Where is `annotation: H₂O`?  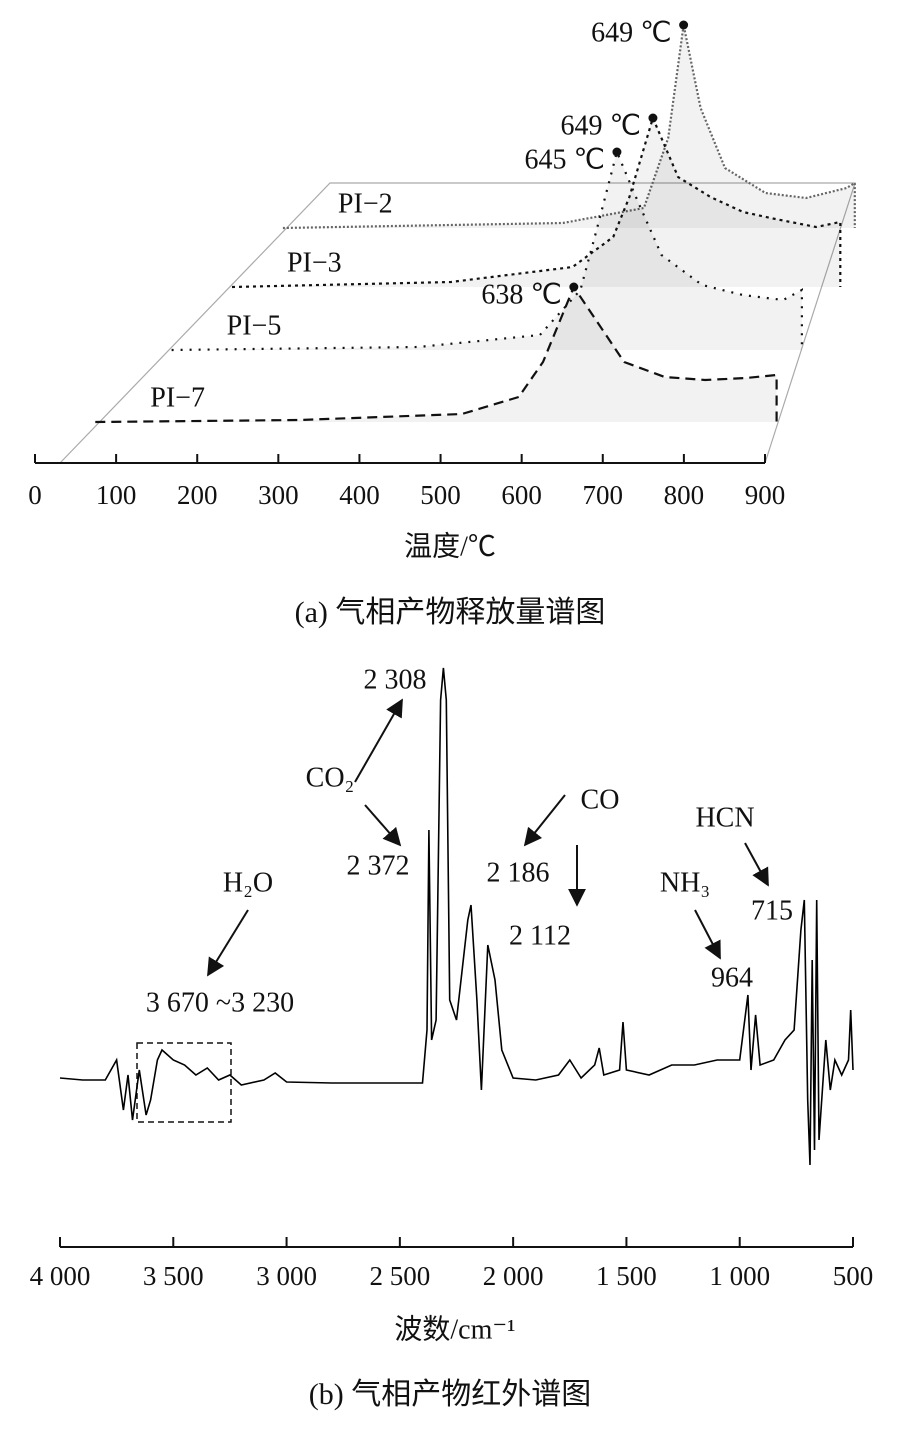
annotation: H₂O is located at coordinates (248, 882).